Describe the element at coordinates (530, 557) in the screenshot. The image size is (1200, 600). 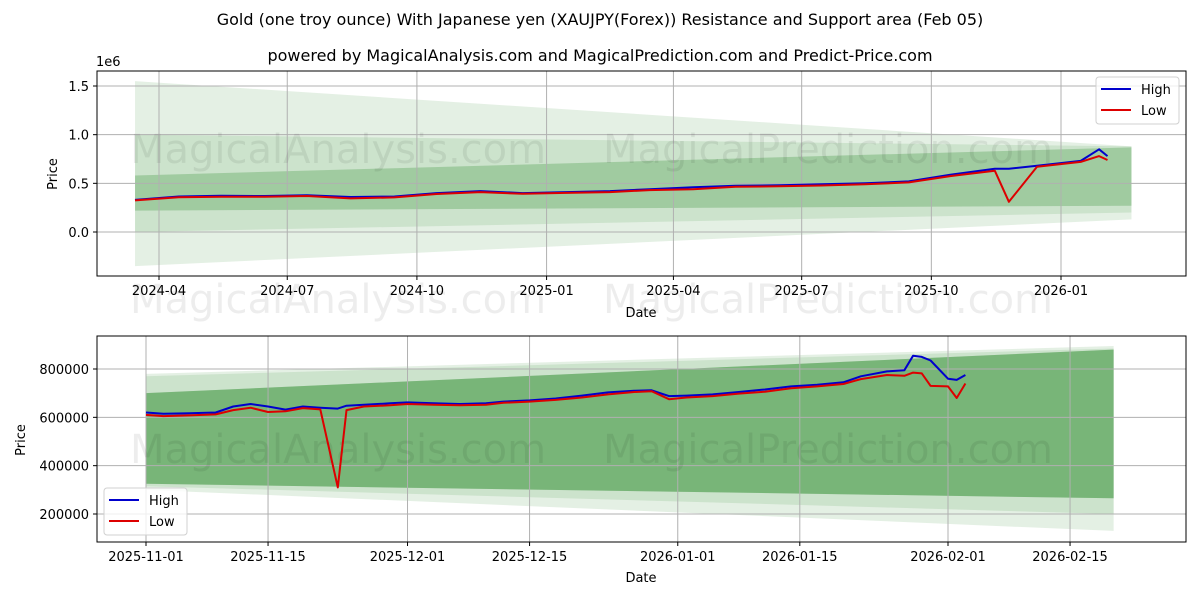
I see `x-tick-label: 2025-12-15` at that location.